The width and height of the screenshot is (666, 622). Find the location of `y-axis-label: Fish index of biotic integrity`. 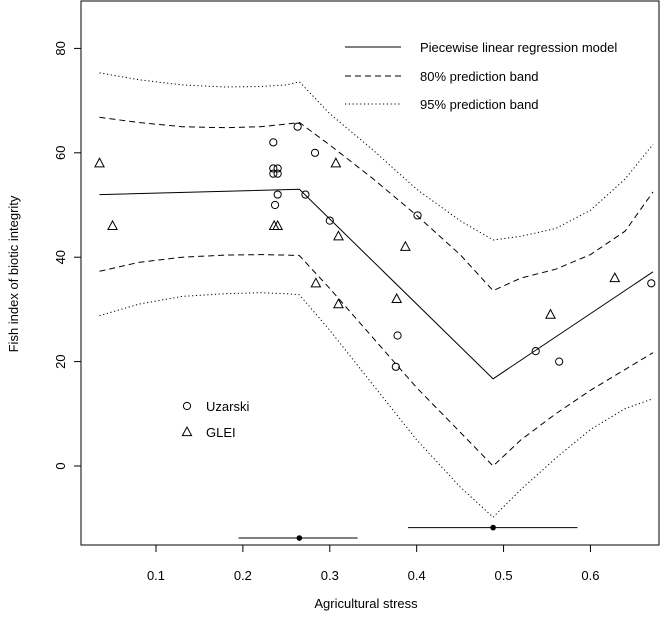

y-axis-label: Fish index of biotic integrity is located at coordinates (13, 273).